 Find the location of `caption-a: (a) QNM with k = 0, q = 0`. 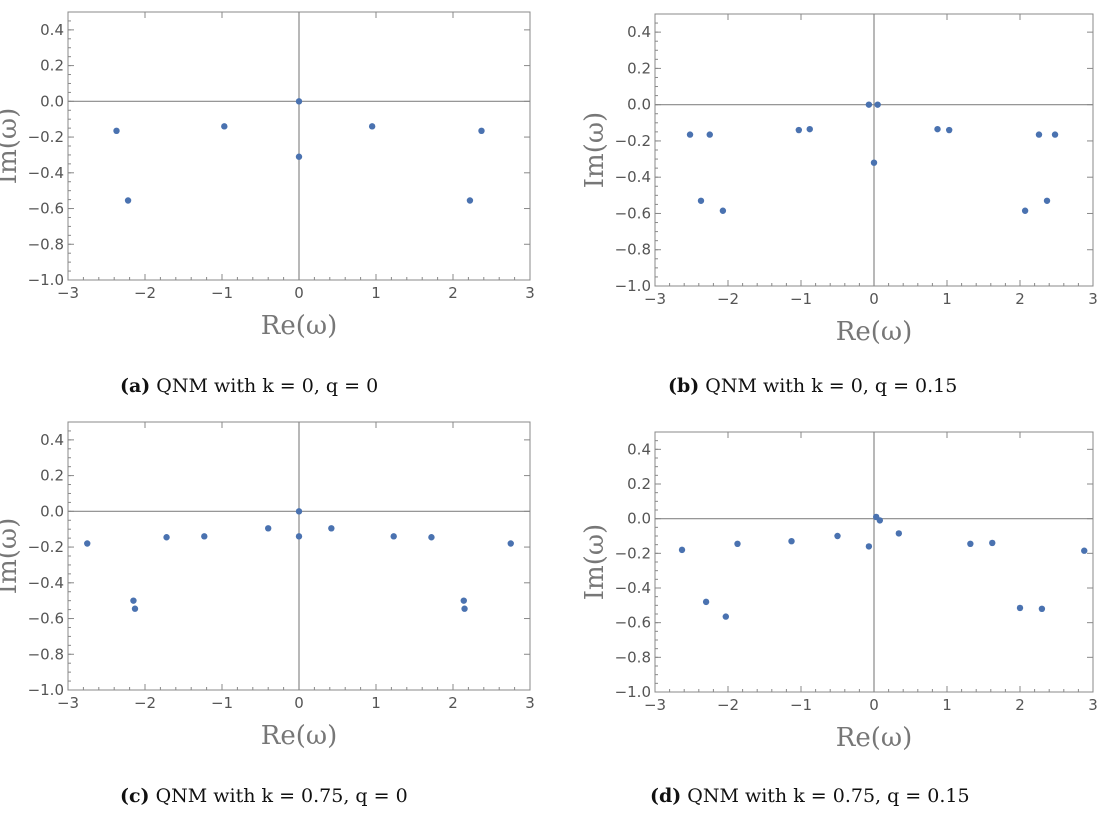

caption-a: (a) QNM with k = 0, q = 0 is located at coordinates (249, 386).